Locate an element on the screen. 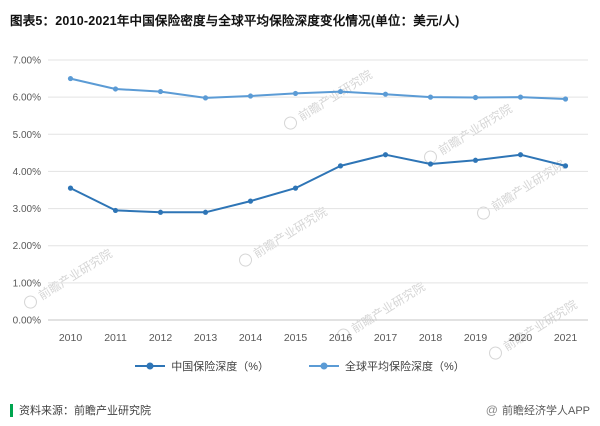  x-tick-label: 2016 is located at coordinates (341, 338).